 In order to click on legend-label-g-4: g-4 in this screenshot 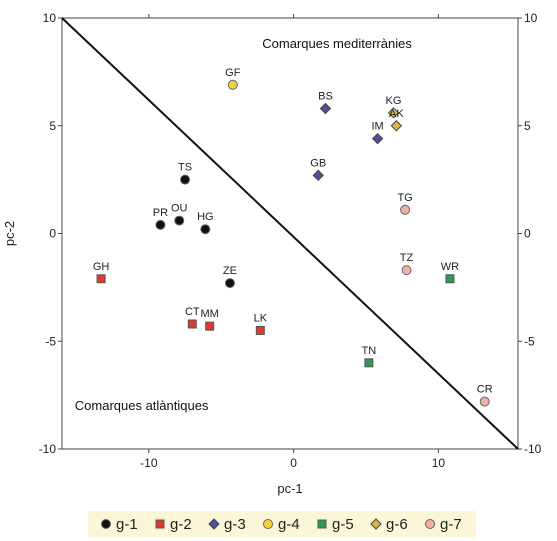, I will do `click(289, 524)`.